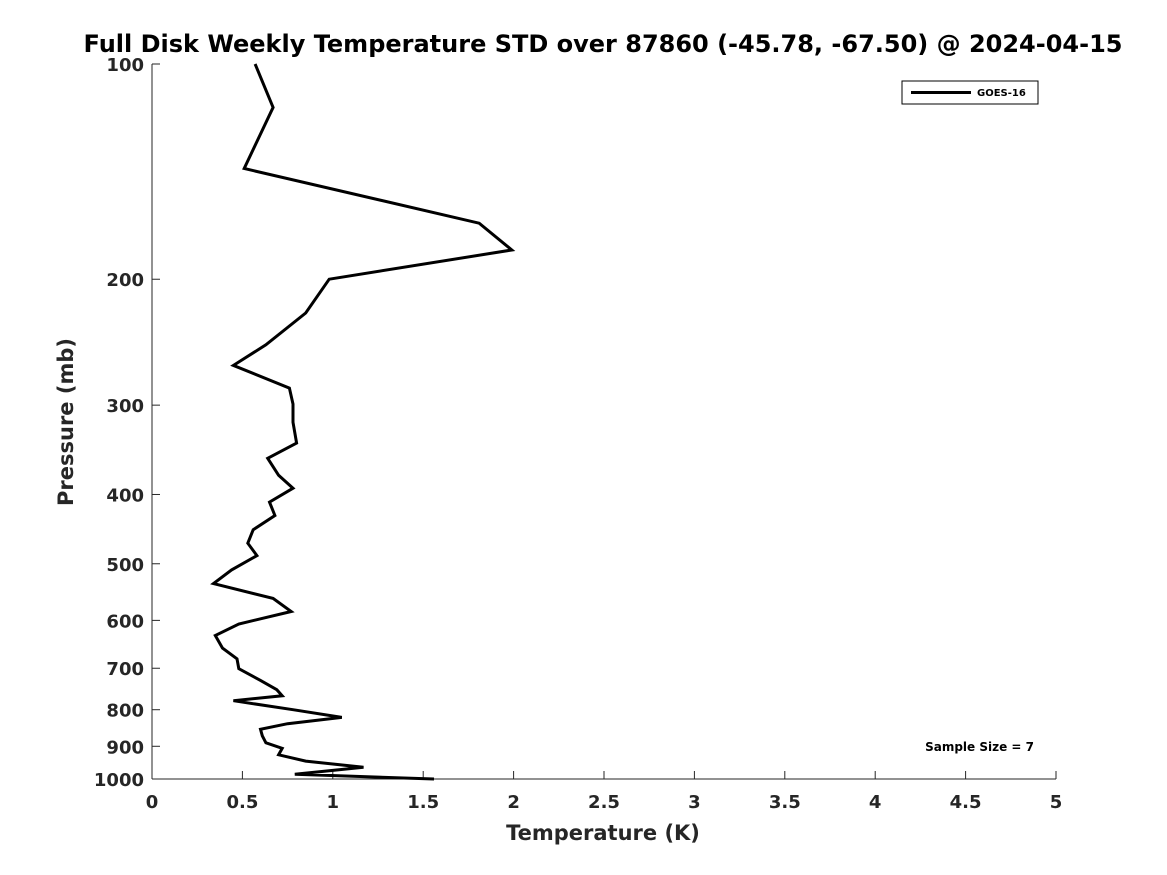 This screenshot has width=1167, height=875. I want to click on sample-size-annotation: Sample Size = 7, so click(979, 747).